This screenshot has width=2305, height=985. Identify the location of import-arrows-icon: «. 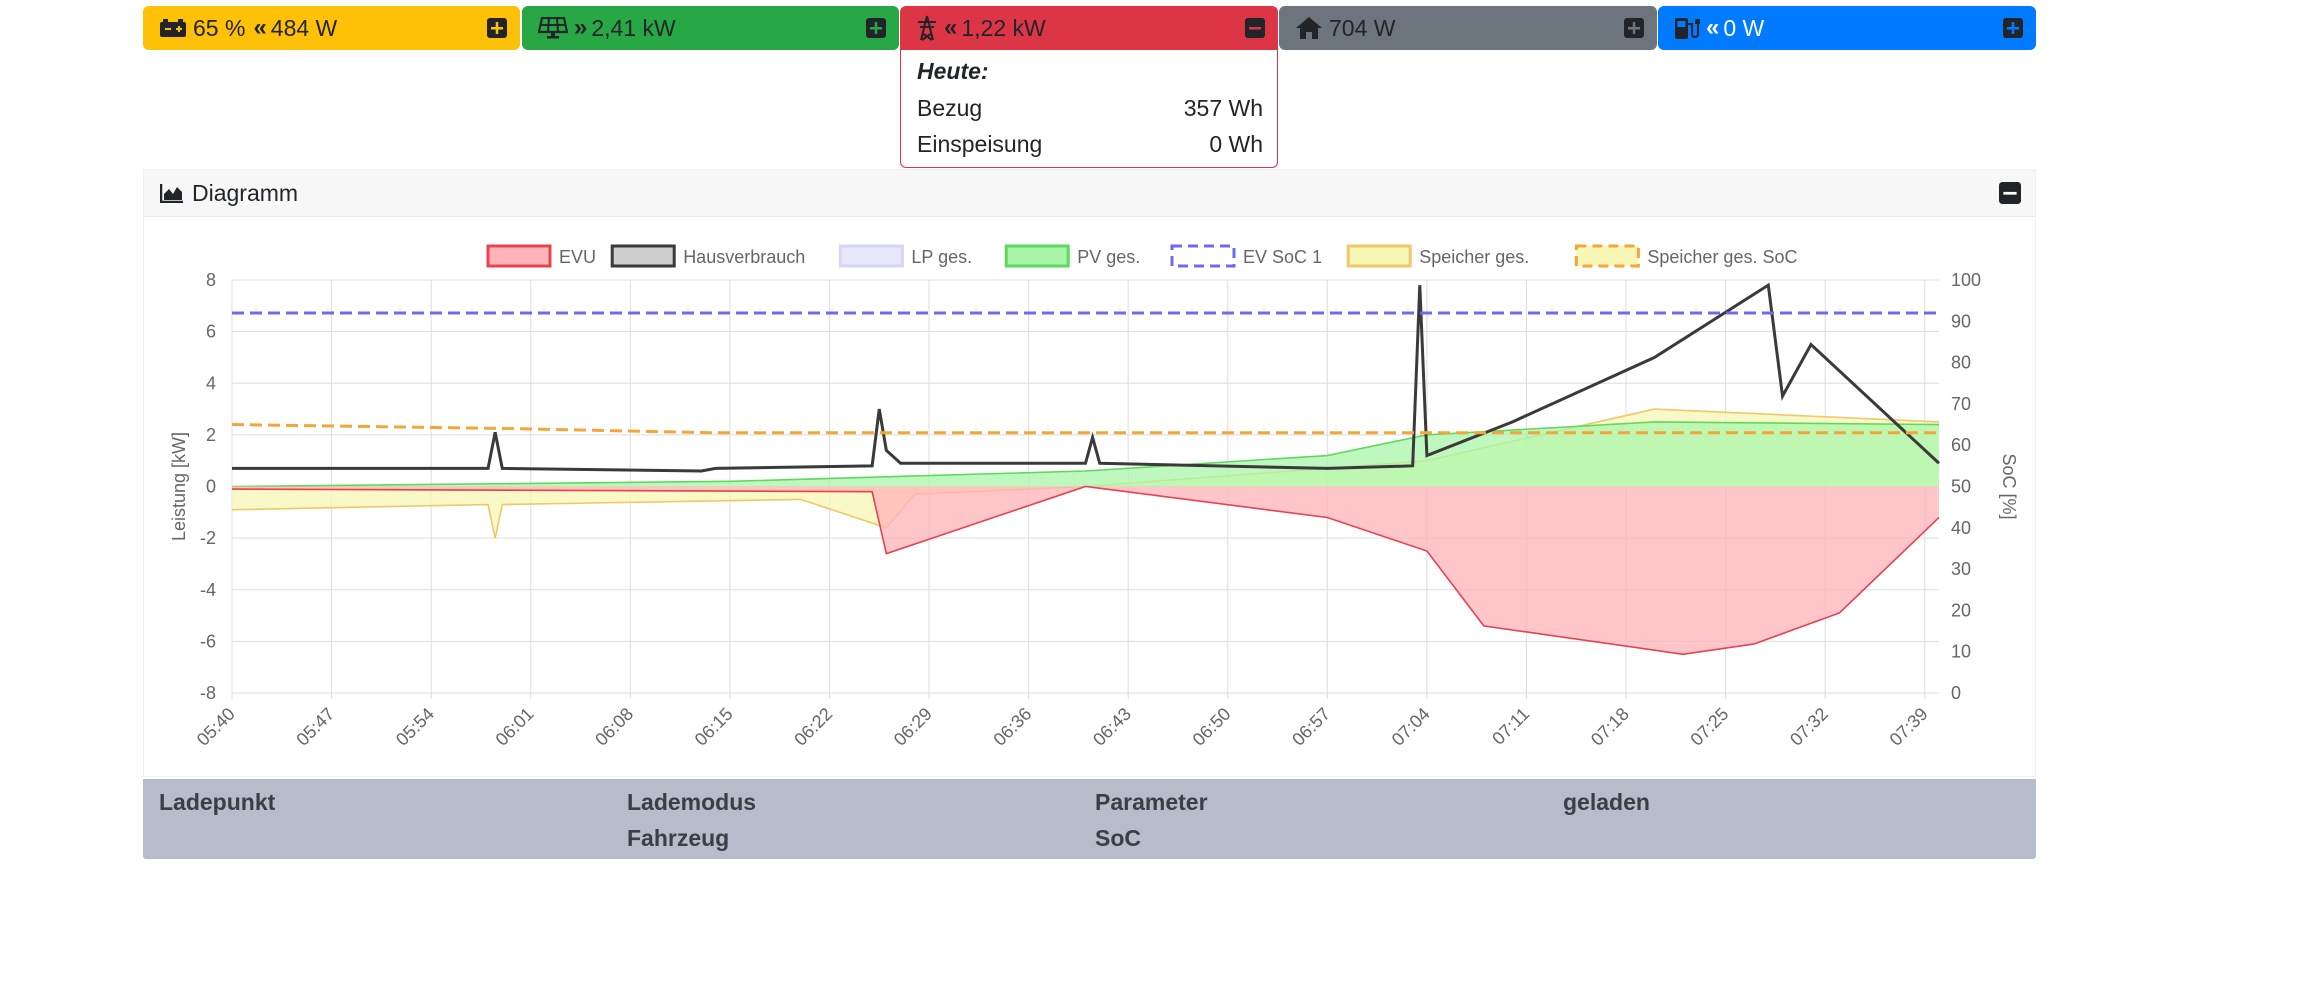
(950, 27).